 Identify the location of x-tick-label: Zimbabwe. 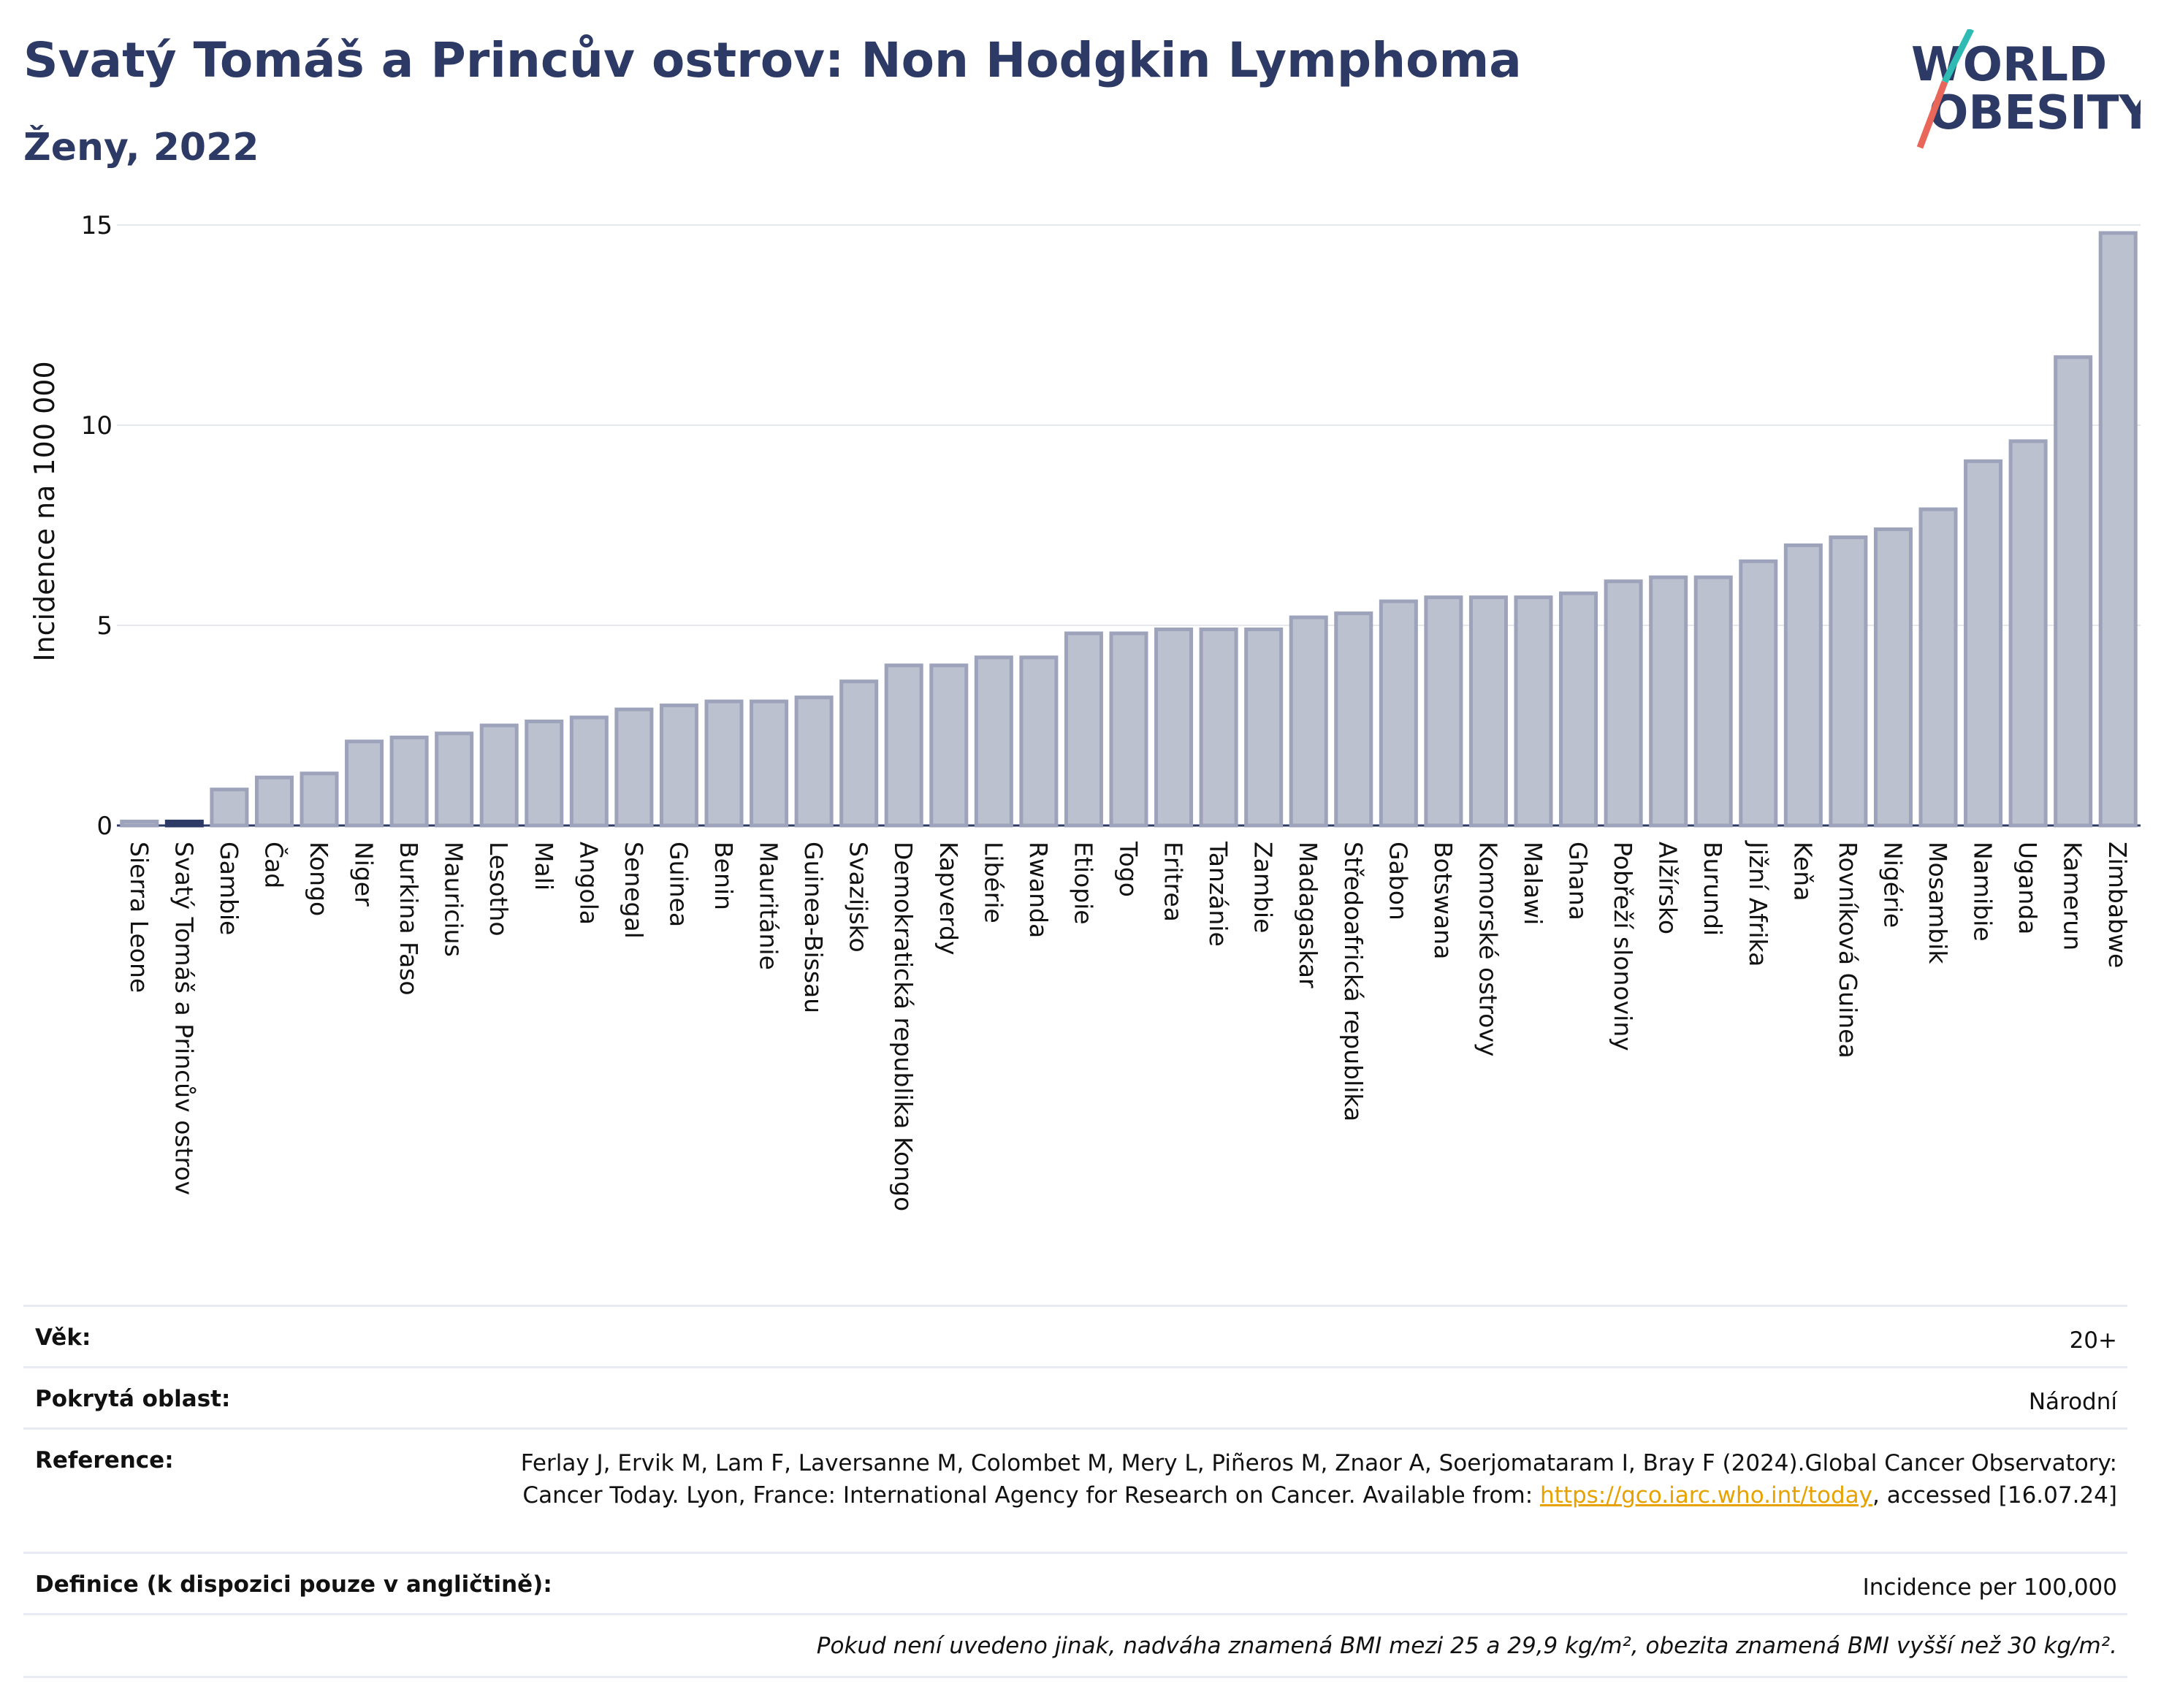
(2117, 905).